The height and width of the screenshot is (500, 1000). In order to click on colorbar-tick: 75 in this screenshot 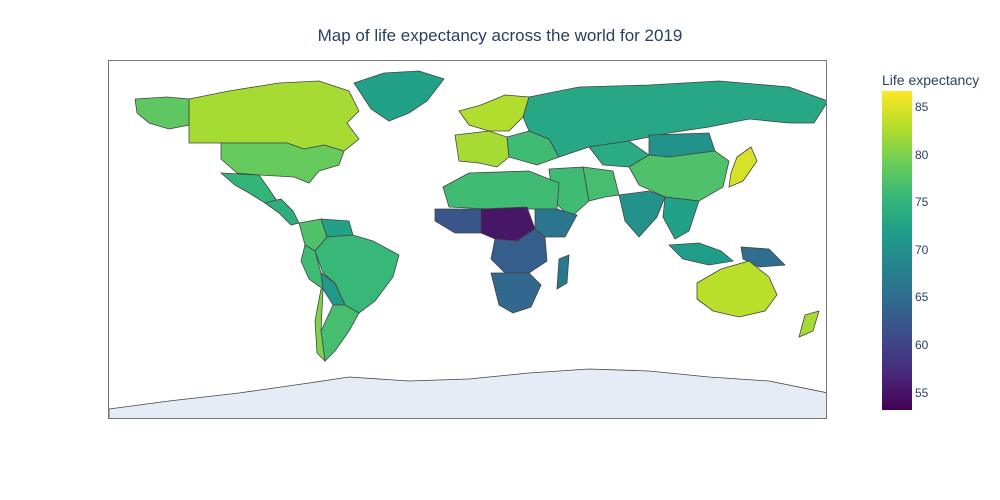, I will do `click(922, 202)`.